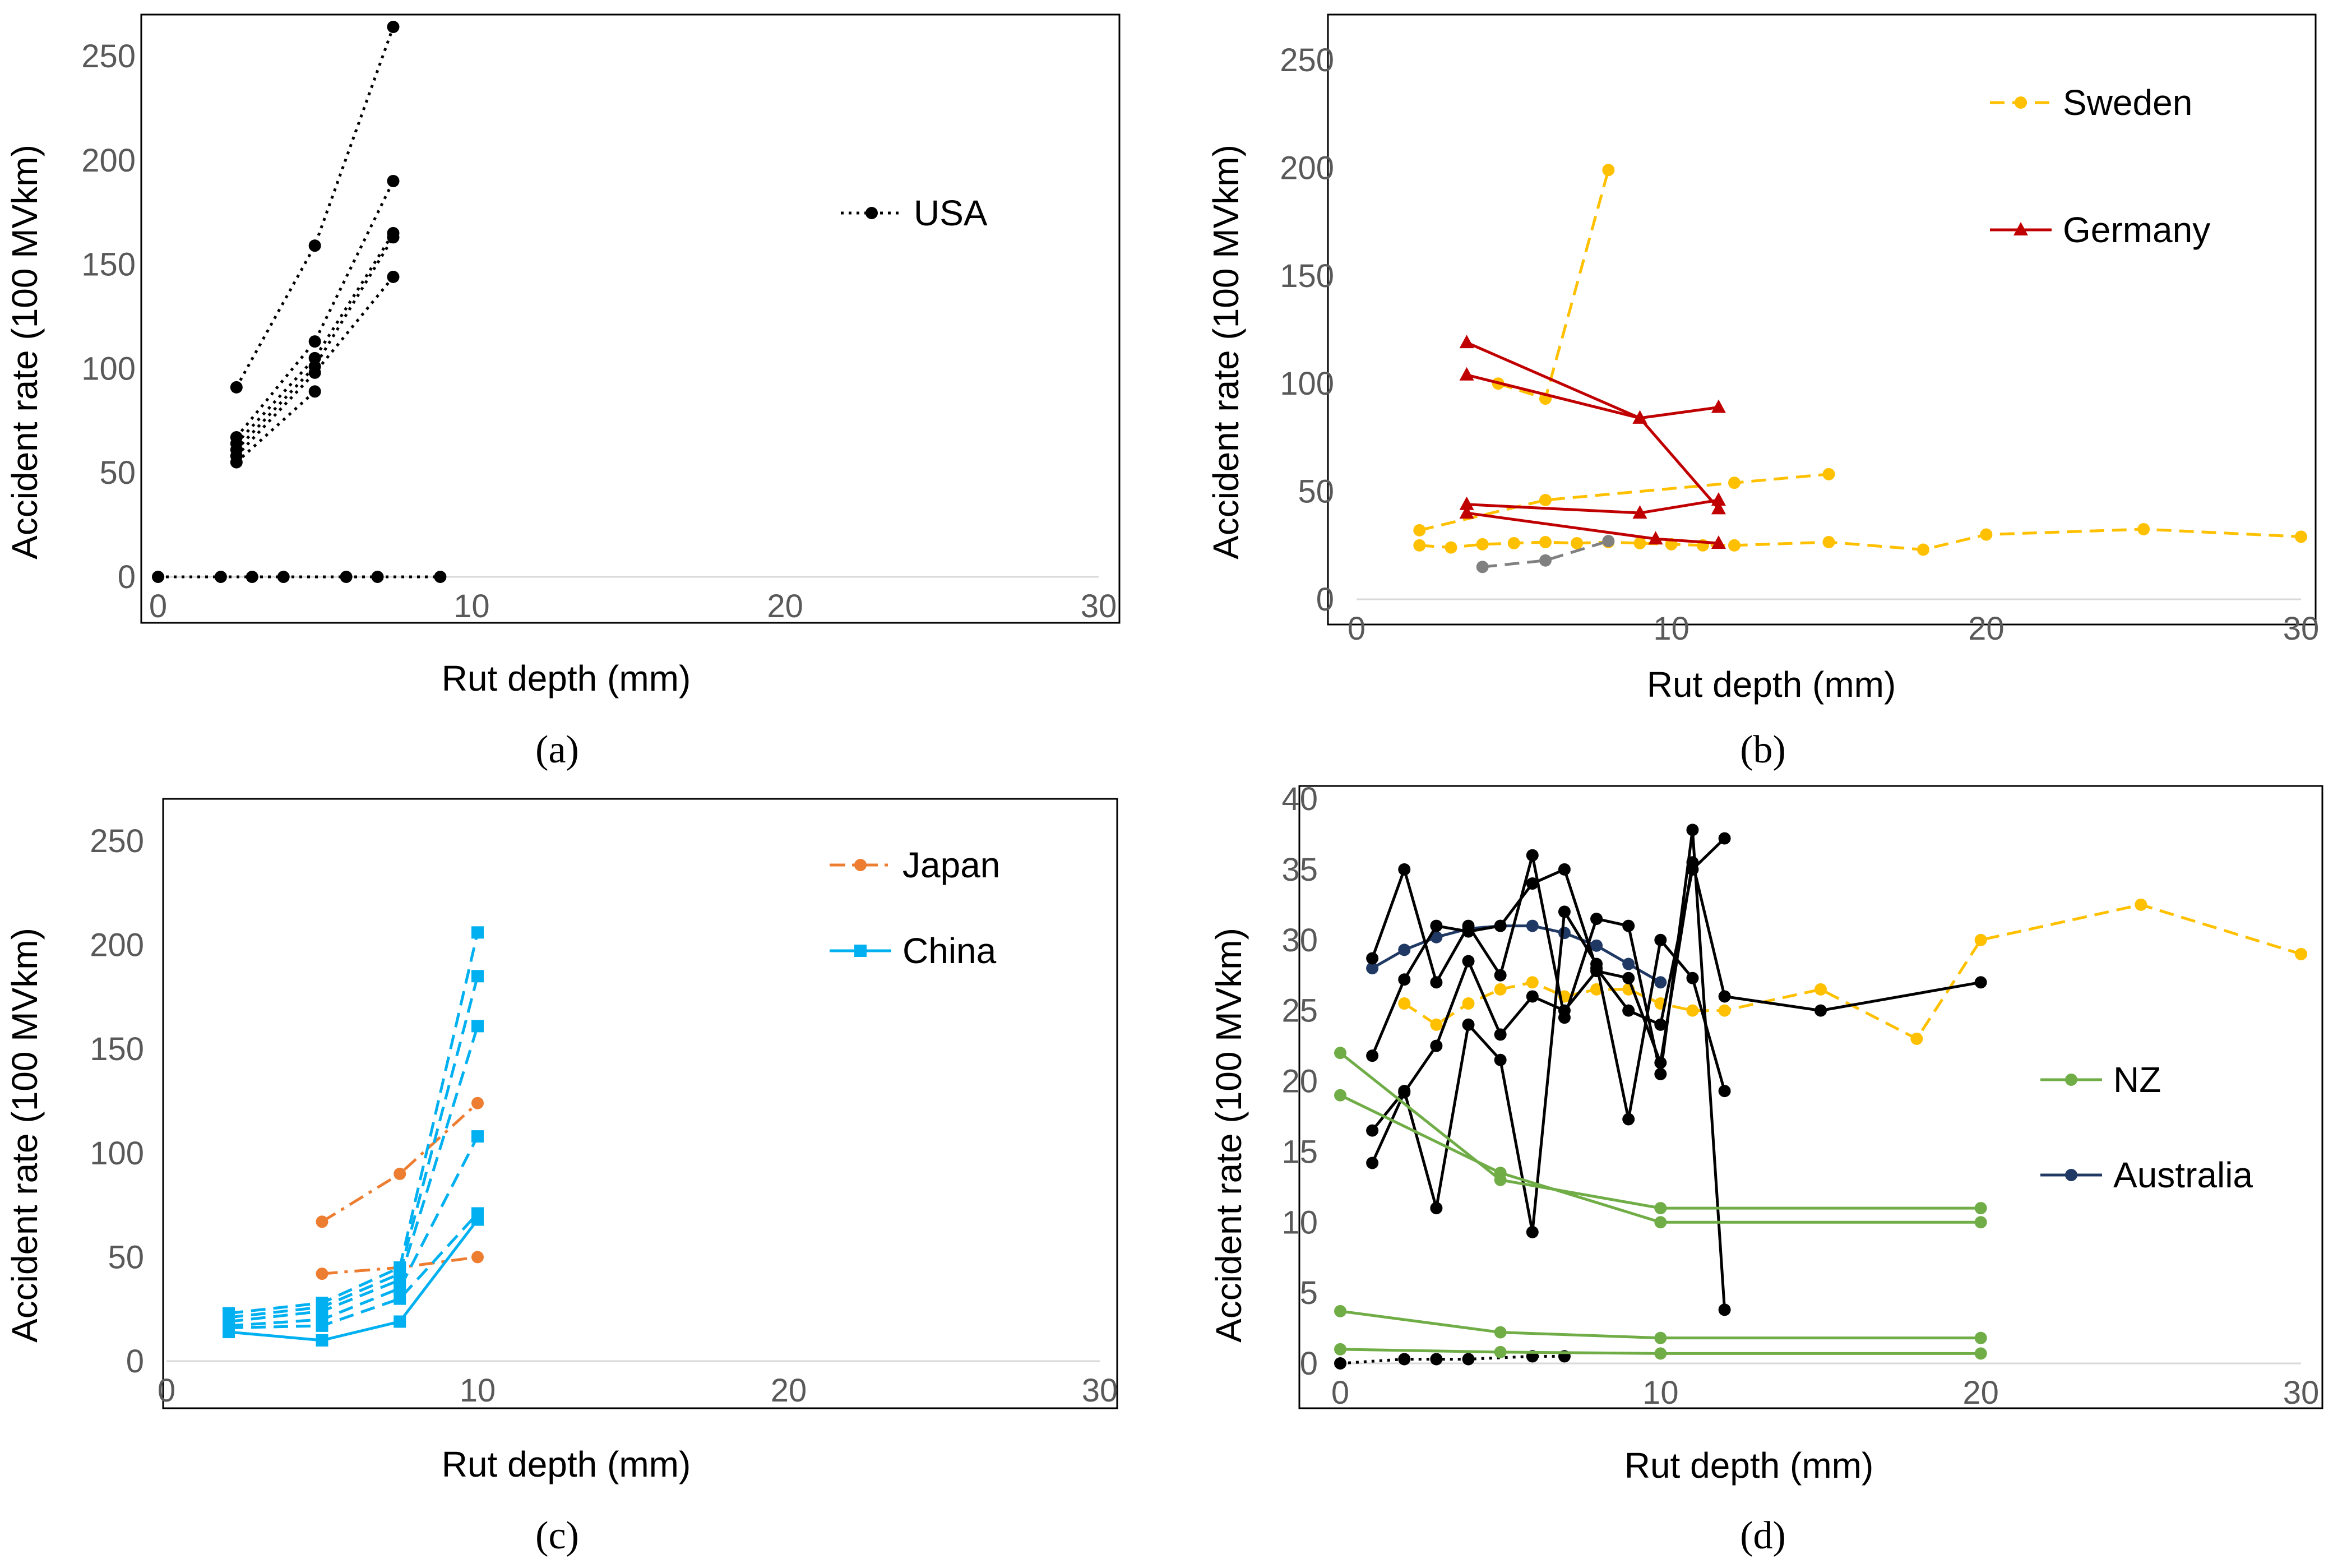 This screenshot has width=2333, height=1568. Describe the element at coordinates (1226, 352) in the screenshot. I see `panel-b-y-axis-title: Accident rate (100 MVkm)` at that location.